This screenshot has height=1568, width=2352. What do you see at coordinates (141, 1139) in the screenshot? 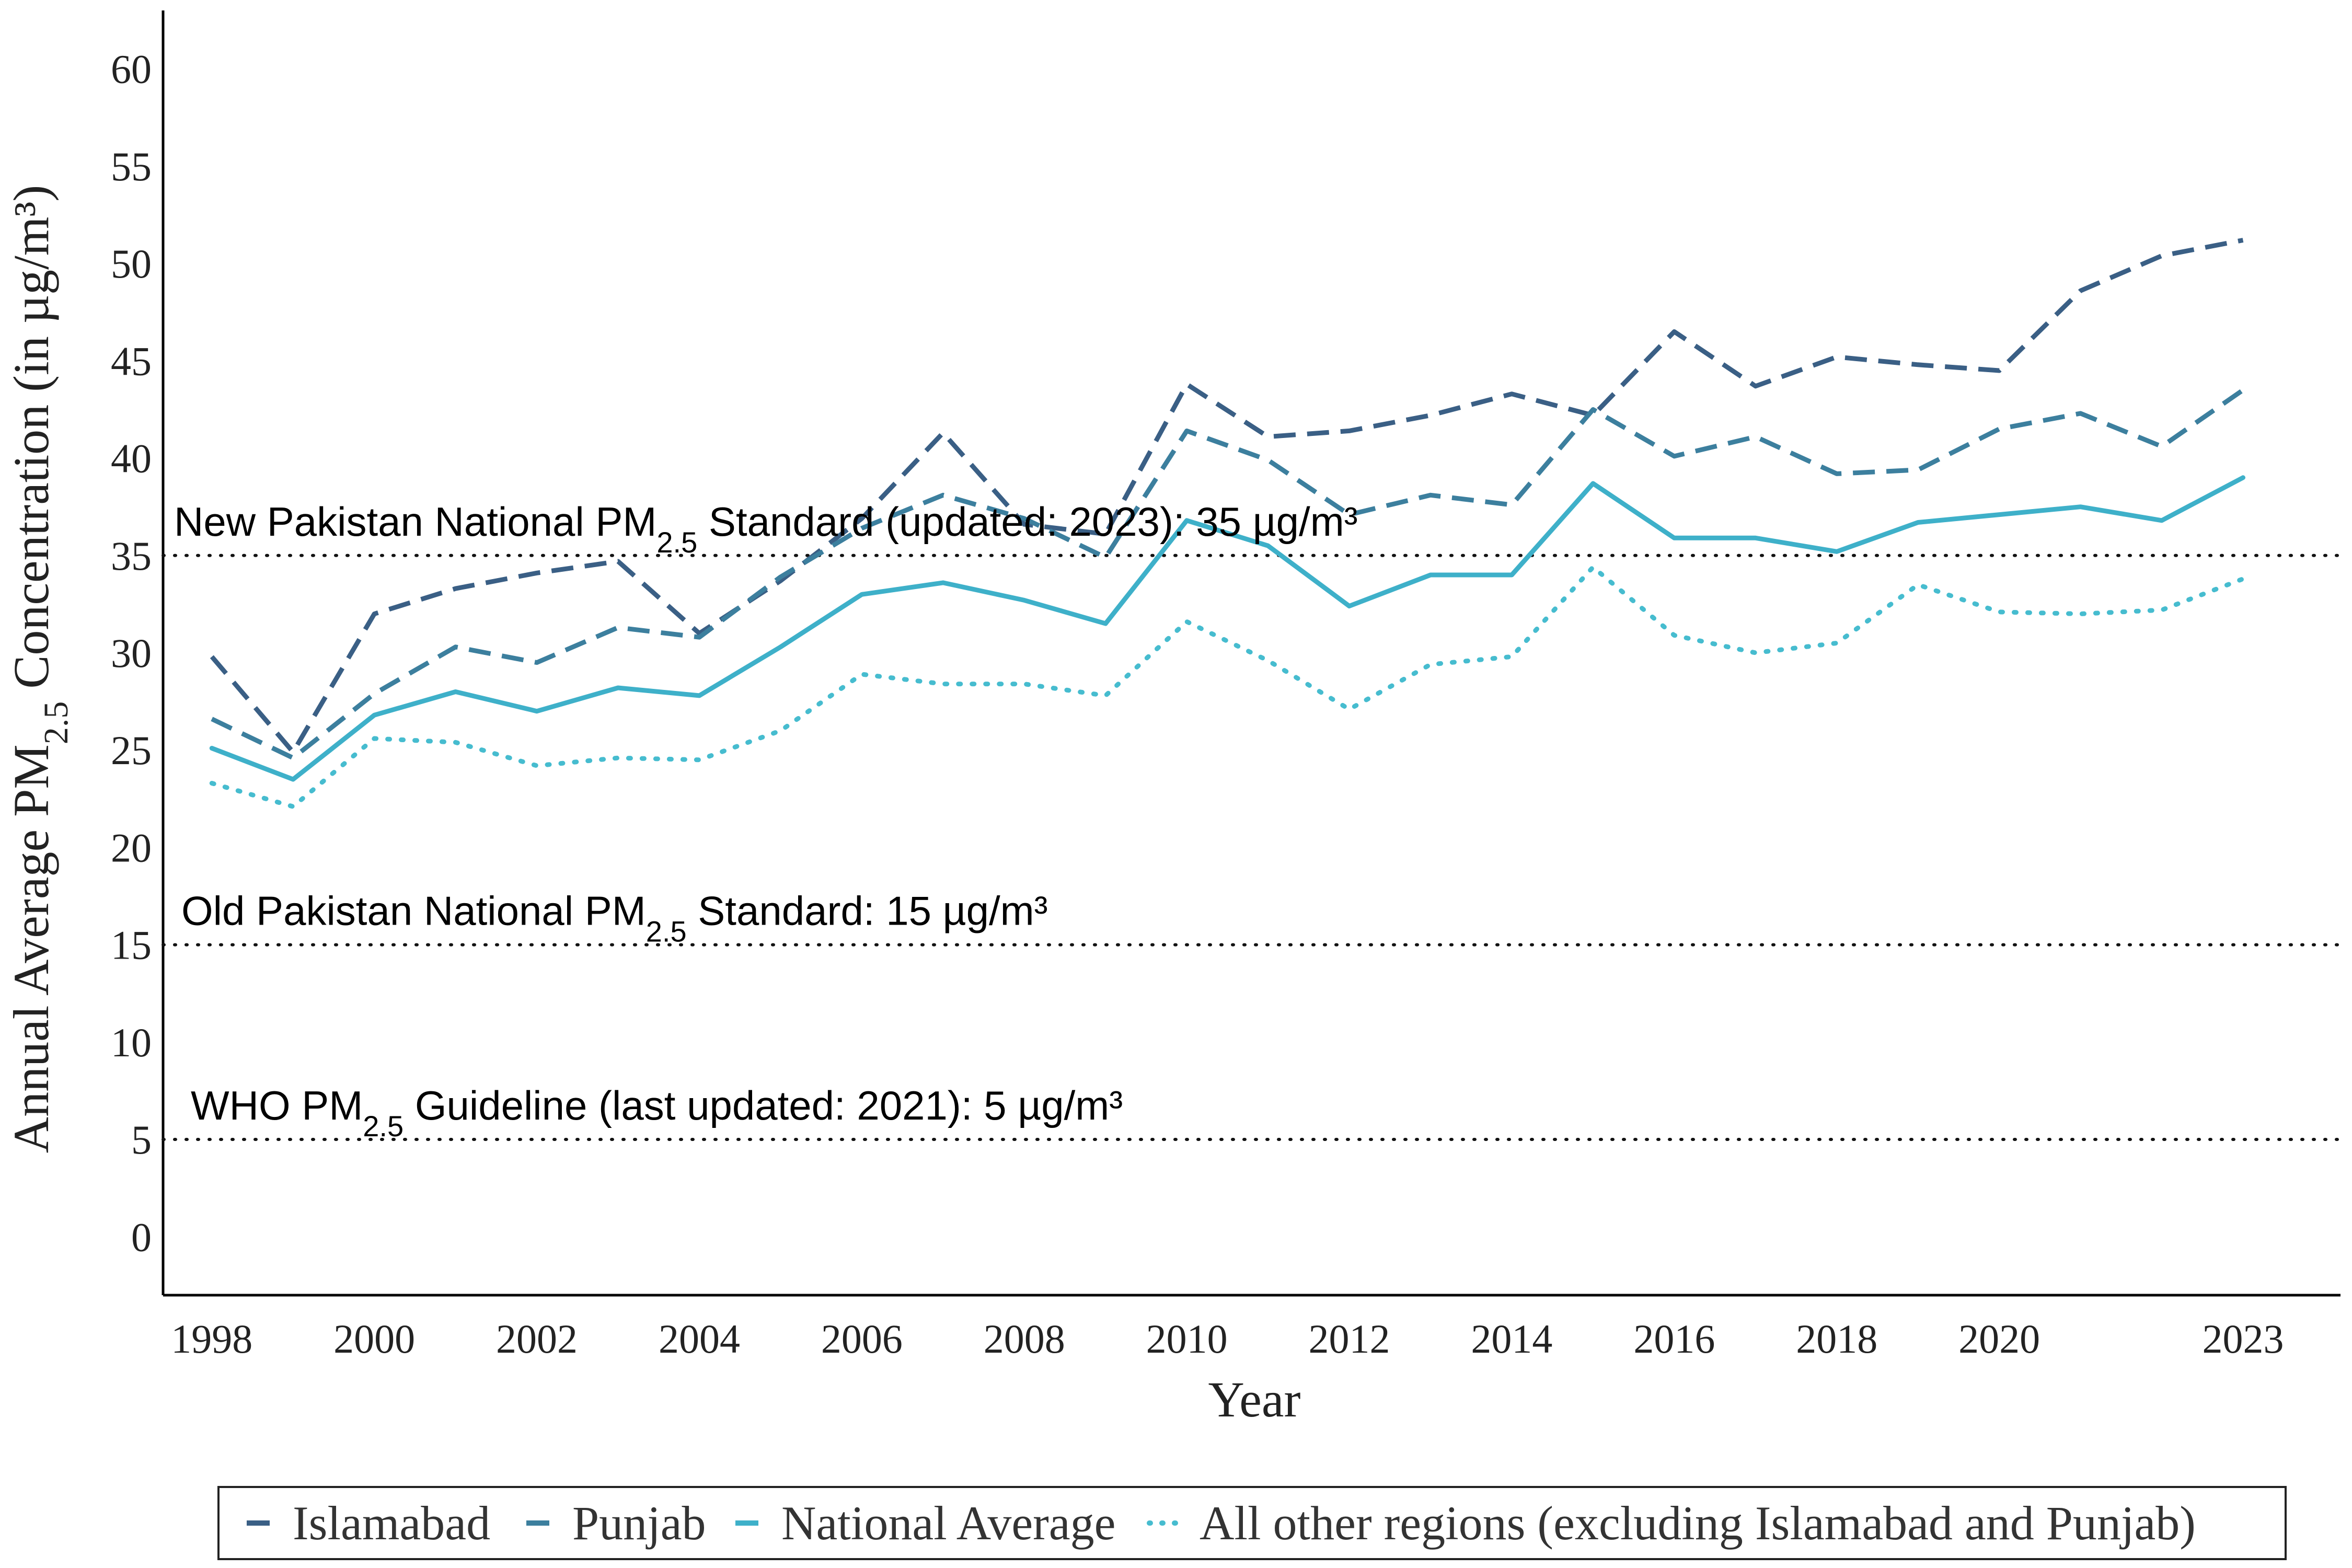
I see `y-tick-label: 5` at bounding box center [141, 1139].